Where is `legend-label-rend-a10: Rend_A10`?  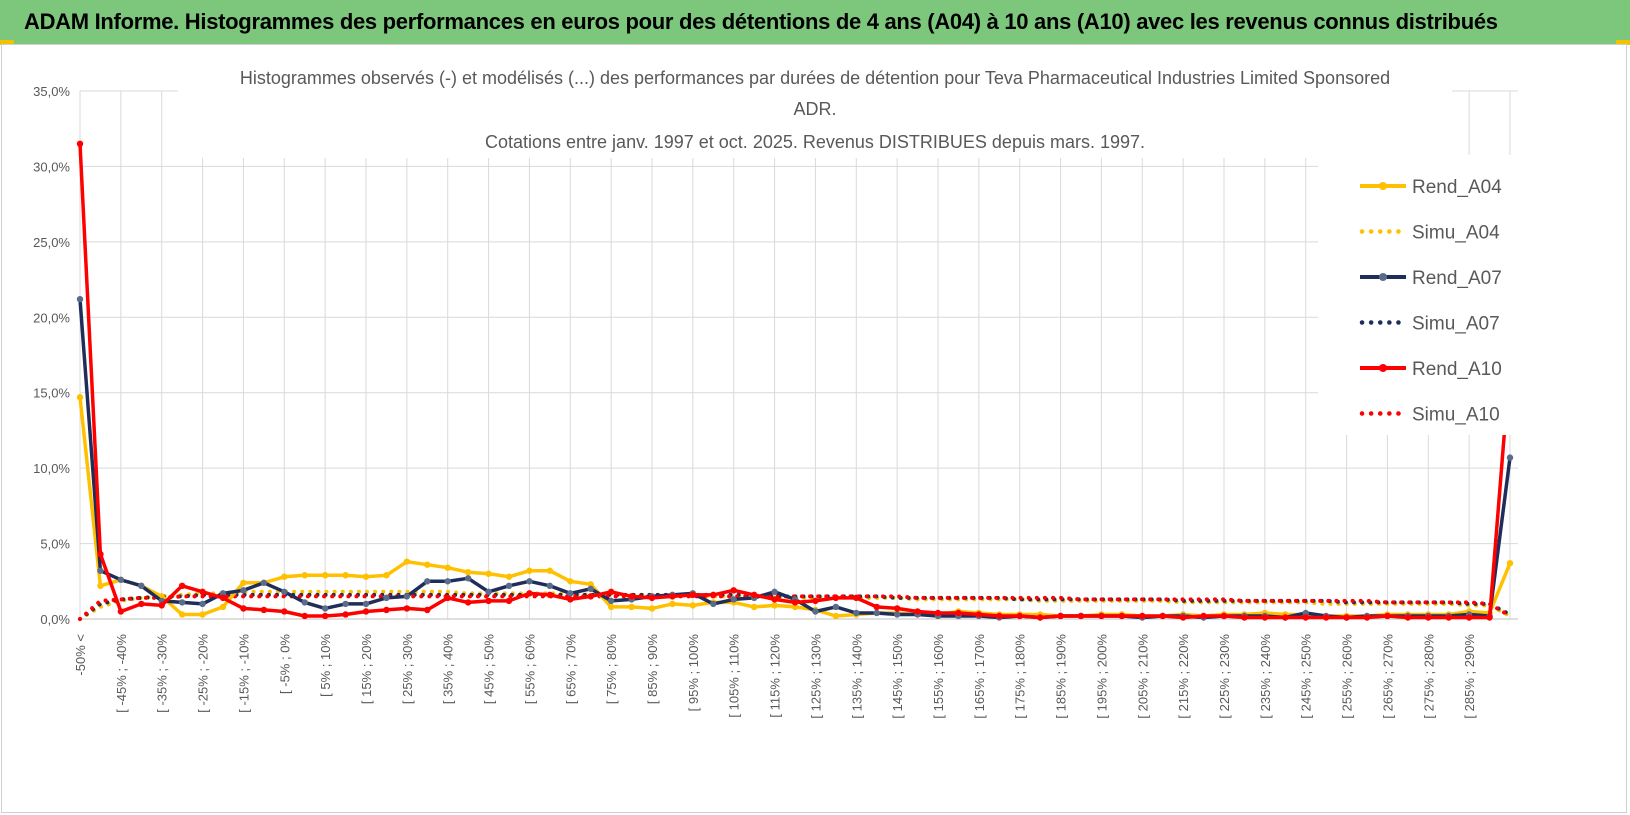
legend-label-rend-a10: Rend_A10 is located at coordinates (1457, 369).